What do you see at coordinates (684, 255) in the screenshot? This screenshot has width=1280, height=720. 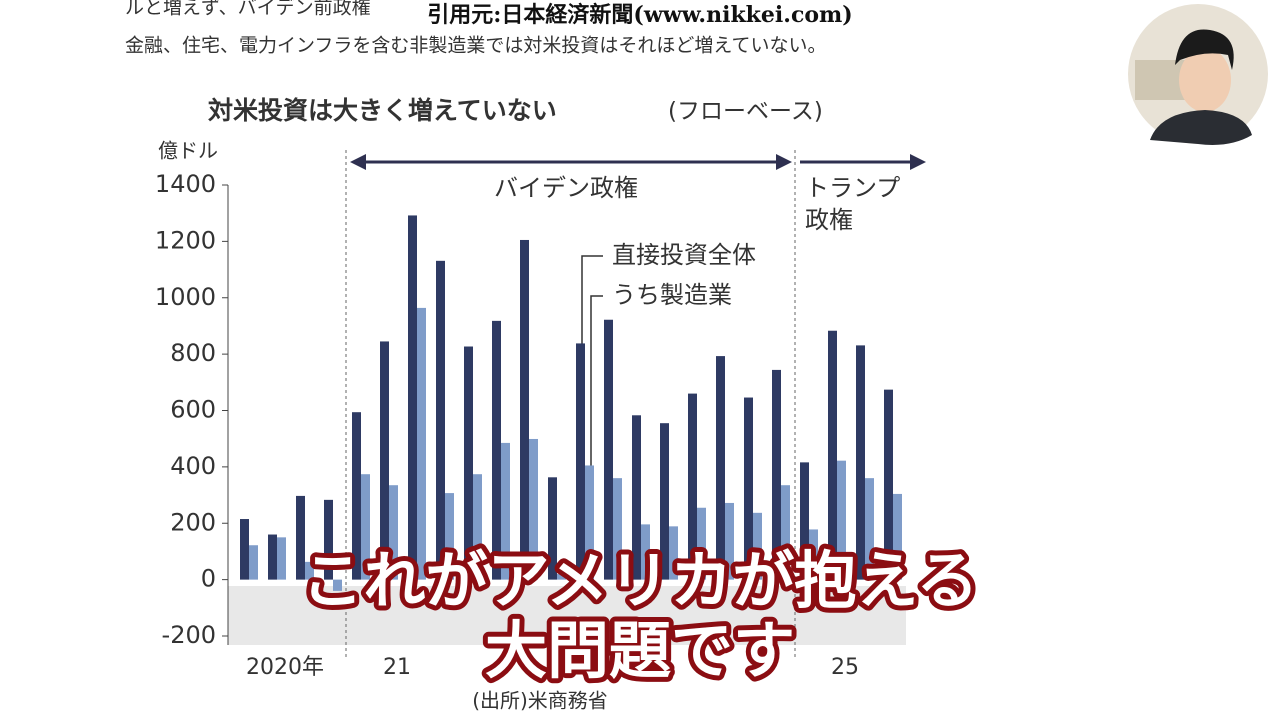 I see `legend-label: 直接投資全体` at bounding box center [684, 255].